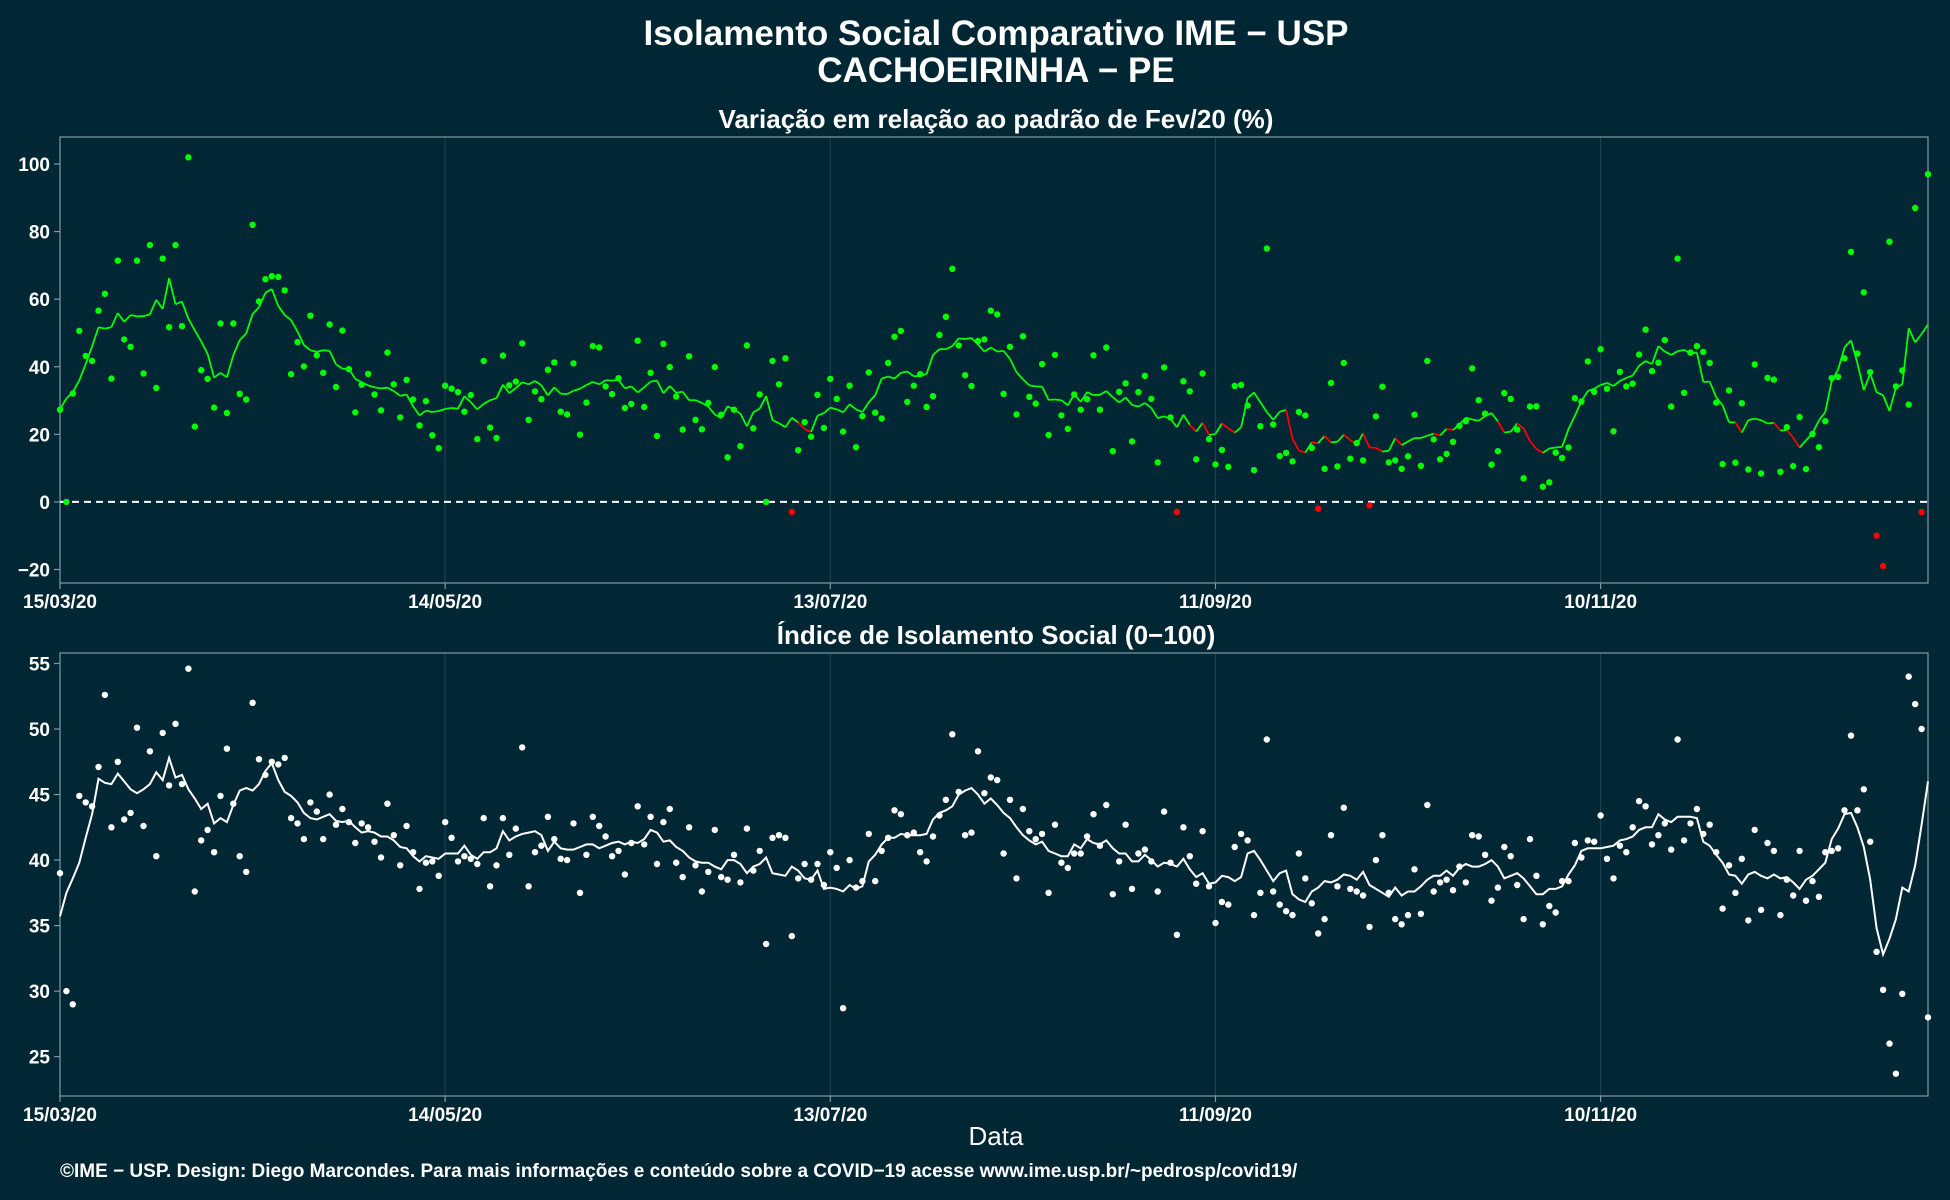 This screenshot has width=1950, height=1200. Describe the element at coordinates (34, 570) in the screenshot. I see `y-tick-label: −20` at that location.